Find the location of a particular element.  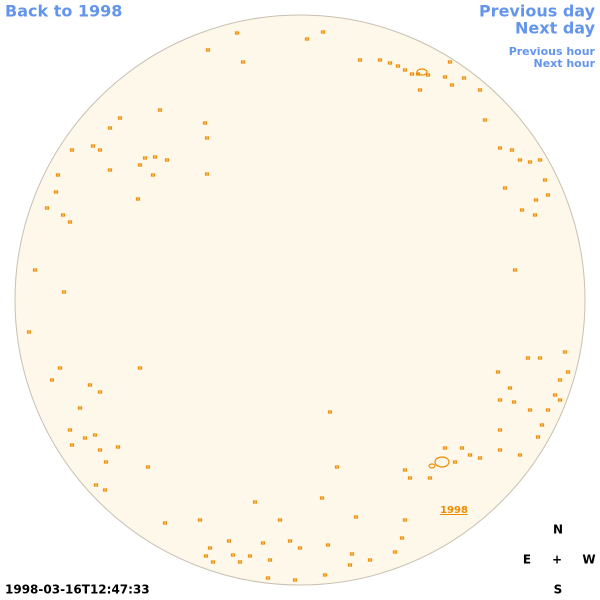

next-hour-link: Next hour is located at coordinates (565, 63).